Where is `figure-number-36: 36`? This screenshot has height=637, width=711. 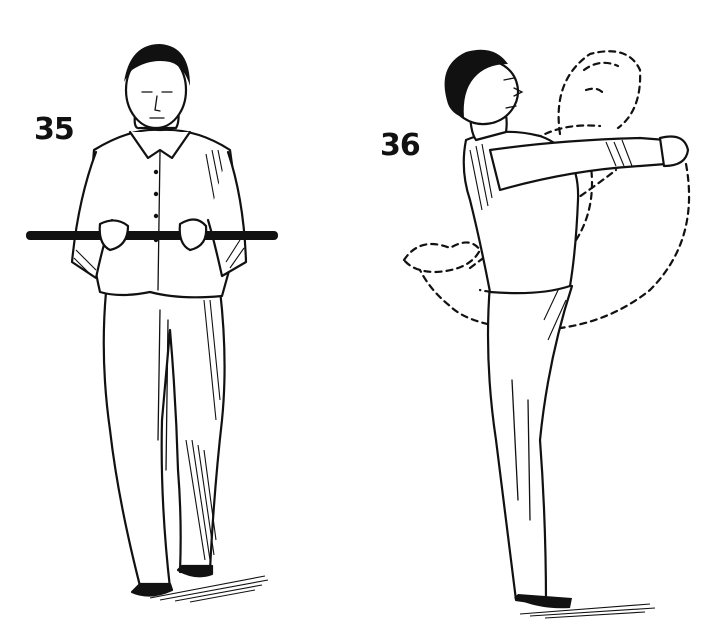
figure-number-36: 36 is located at coordinates (400, 145).